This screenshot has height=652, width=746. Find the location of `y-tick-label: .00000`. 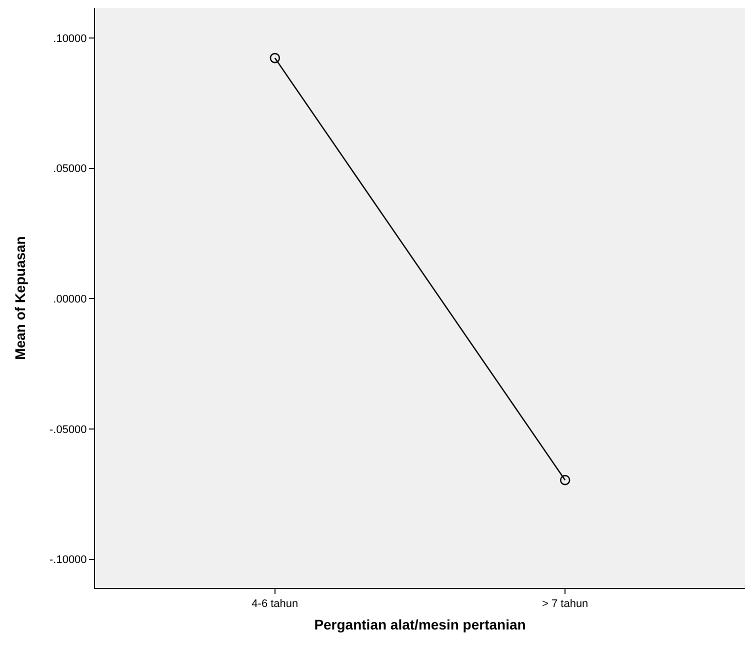

y-tick-label: .00000 is located at coordinates (70, 300).